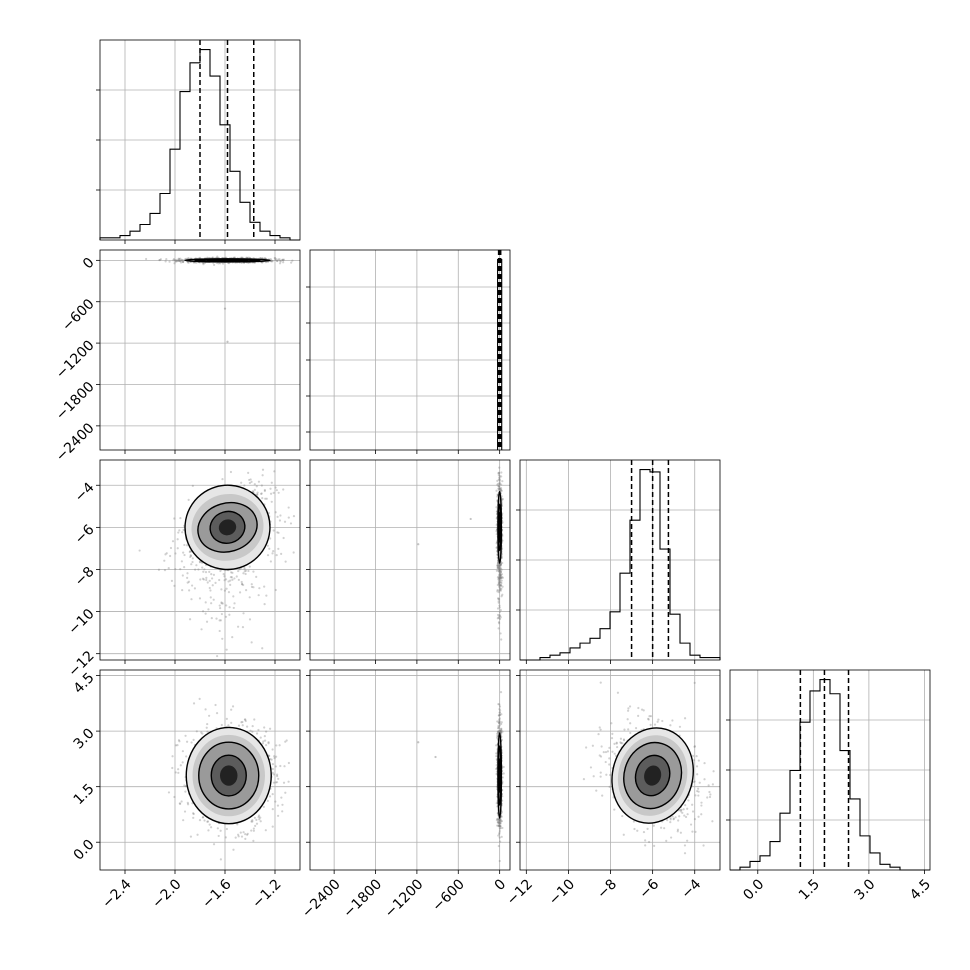 This screenshot has height=970, width=970. I want to click on density-fill, so click(227, 527).